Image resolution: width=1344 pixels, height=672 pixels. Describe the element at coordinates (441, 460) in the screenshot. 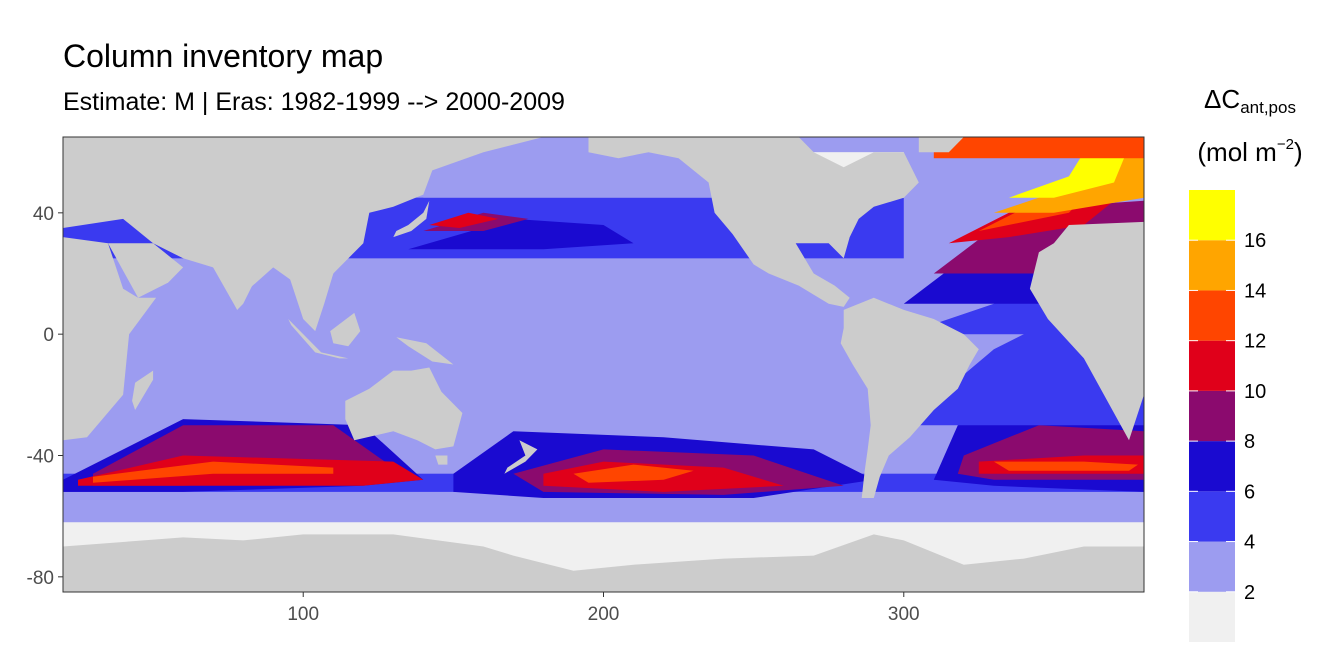

I see `land-tasmania` at that location.